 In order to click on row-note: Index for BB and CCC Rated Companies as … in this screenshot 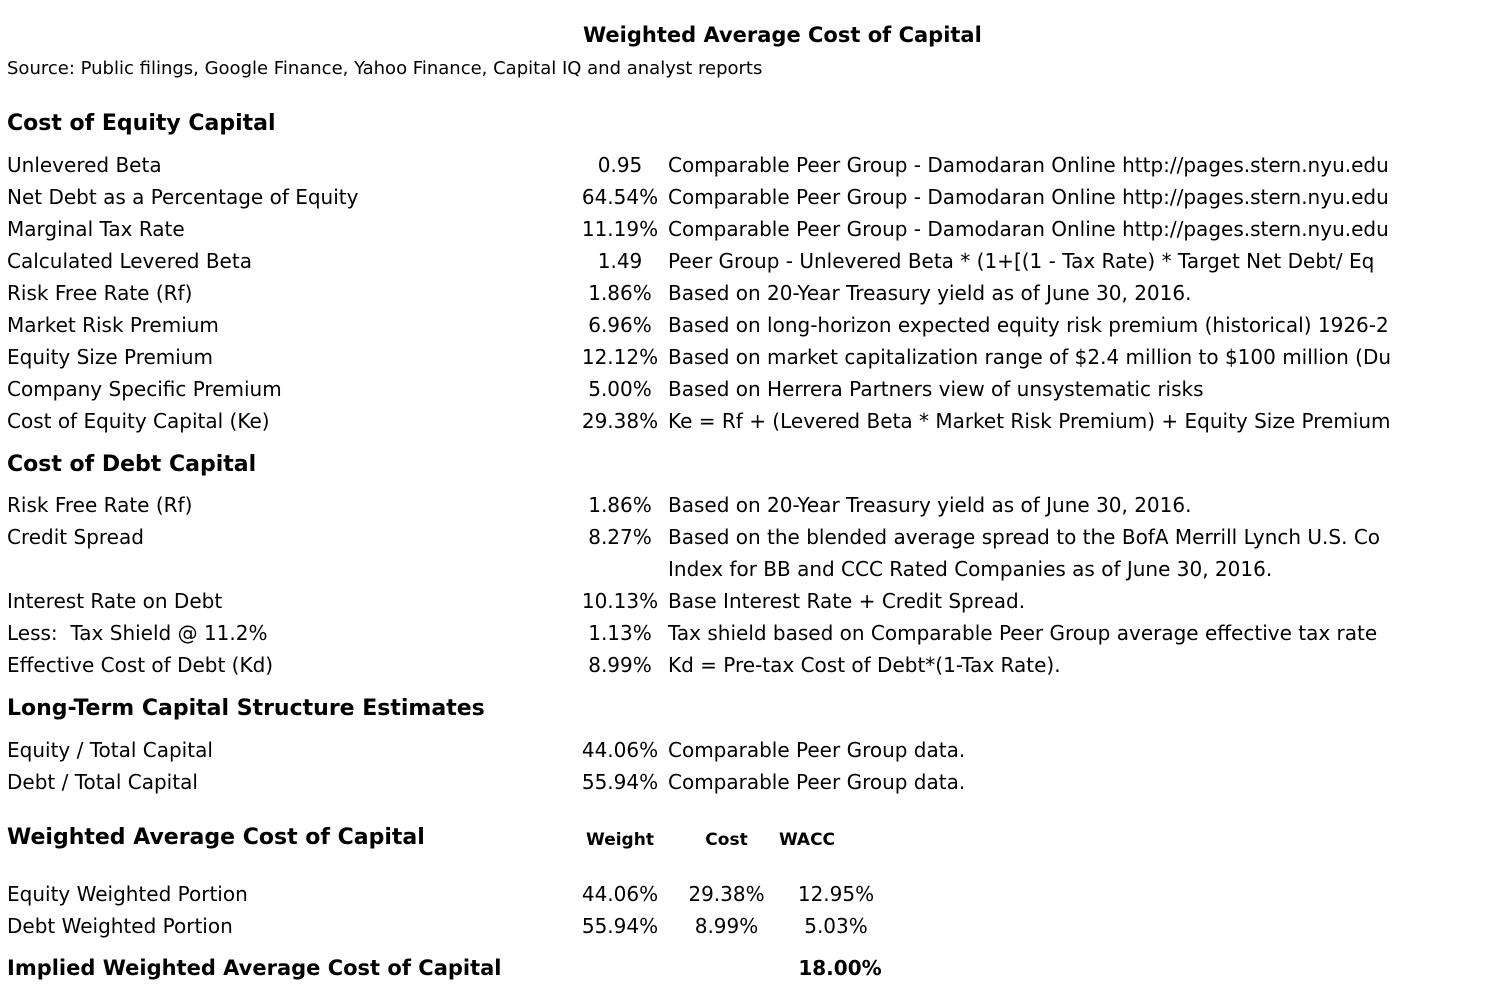, I will do `click(970, 569)`.